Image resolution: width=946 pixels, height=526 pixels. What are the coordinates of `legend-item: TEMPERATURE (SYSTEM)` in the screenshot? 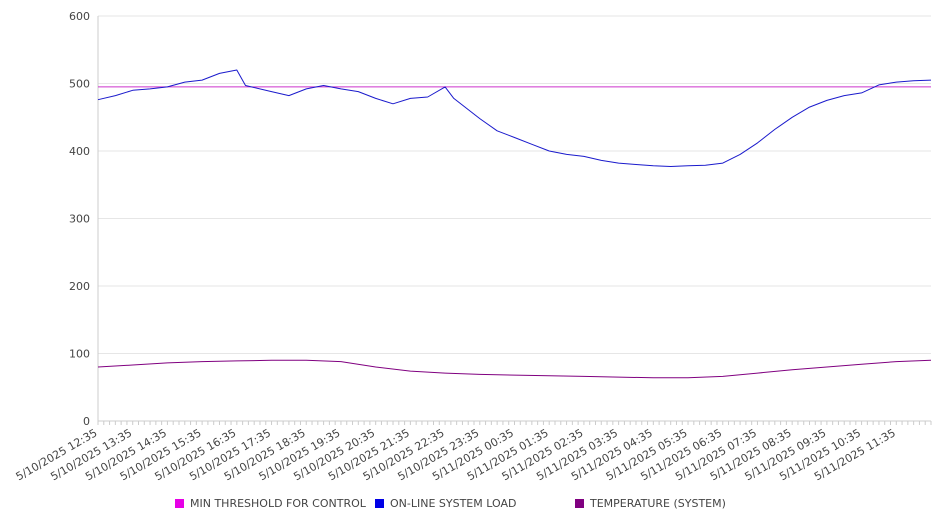 It's located at (650, 503).